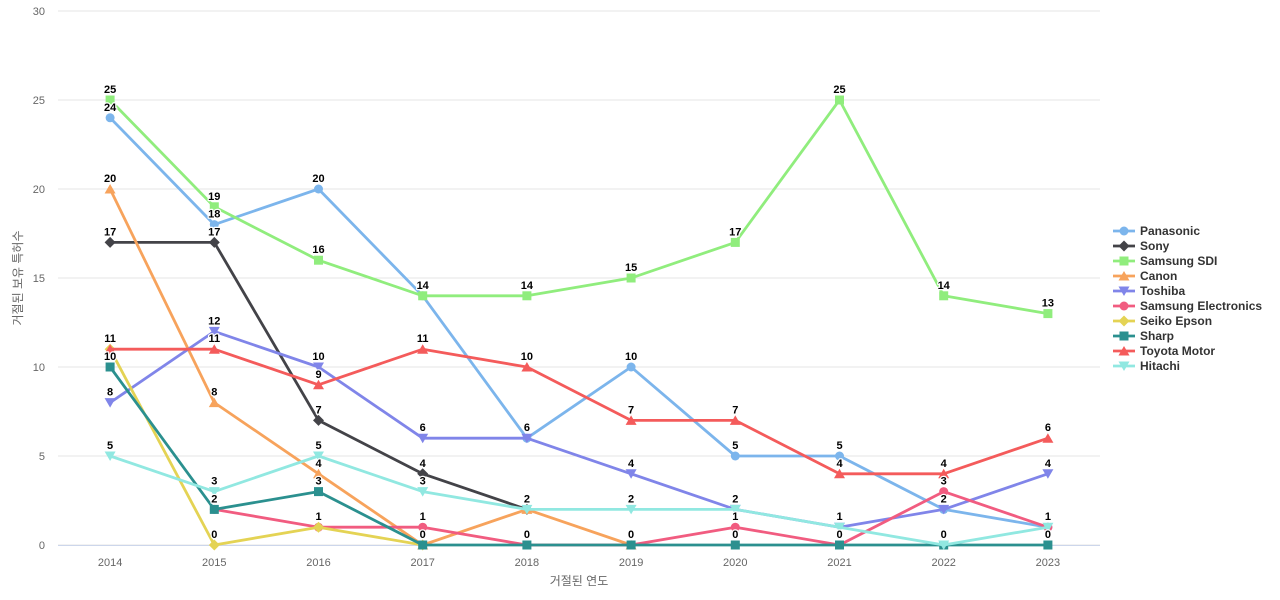  I want to click on data-label: 10, so click(631, 357).